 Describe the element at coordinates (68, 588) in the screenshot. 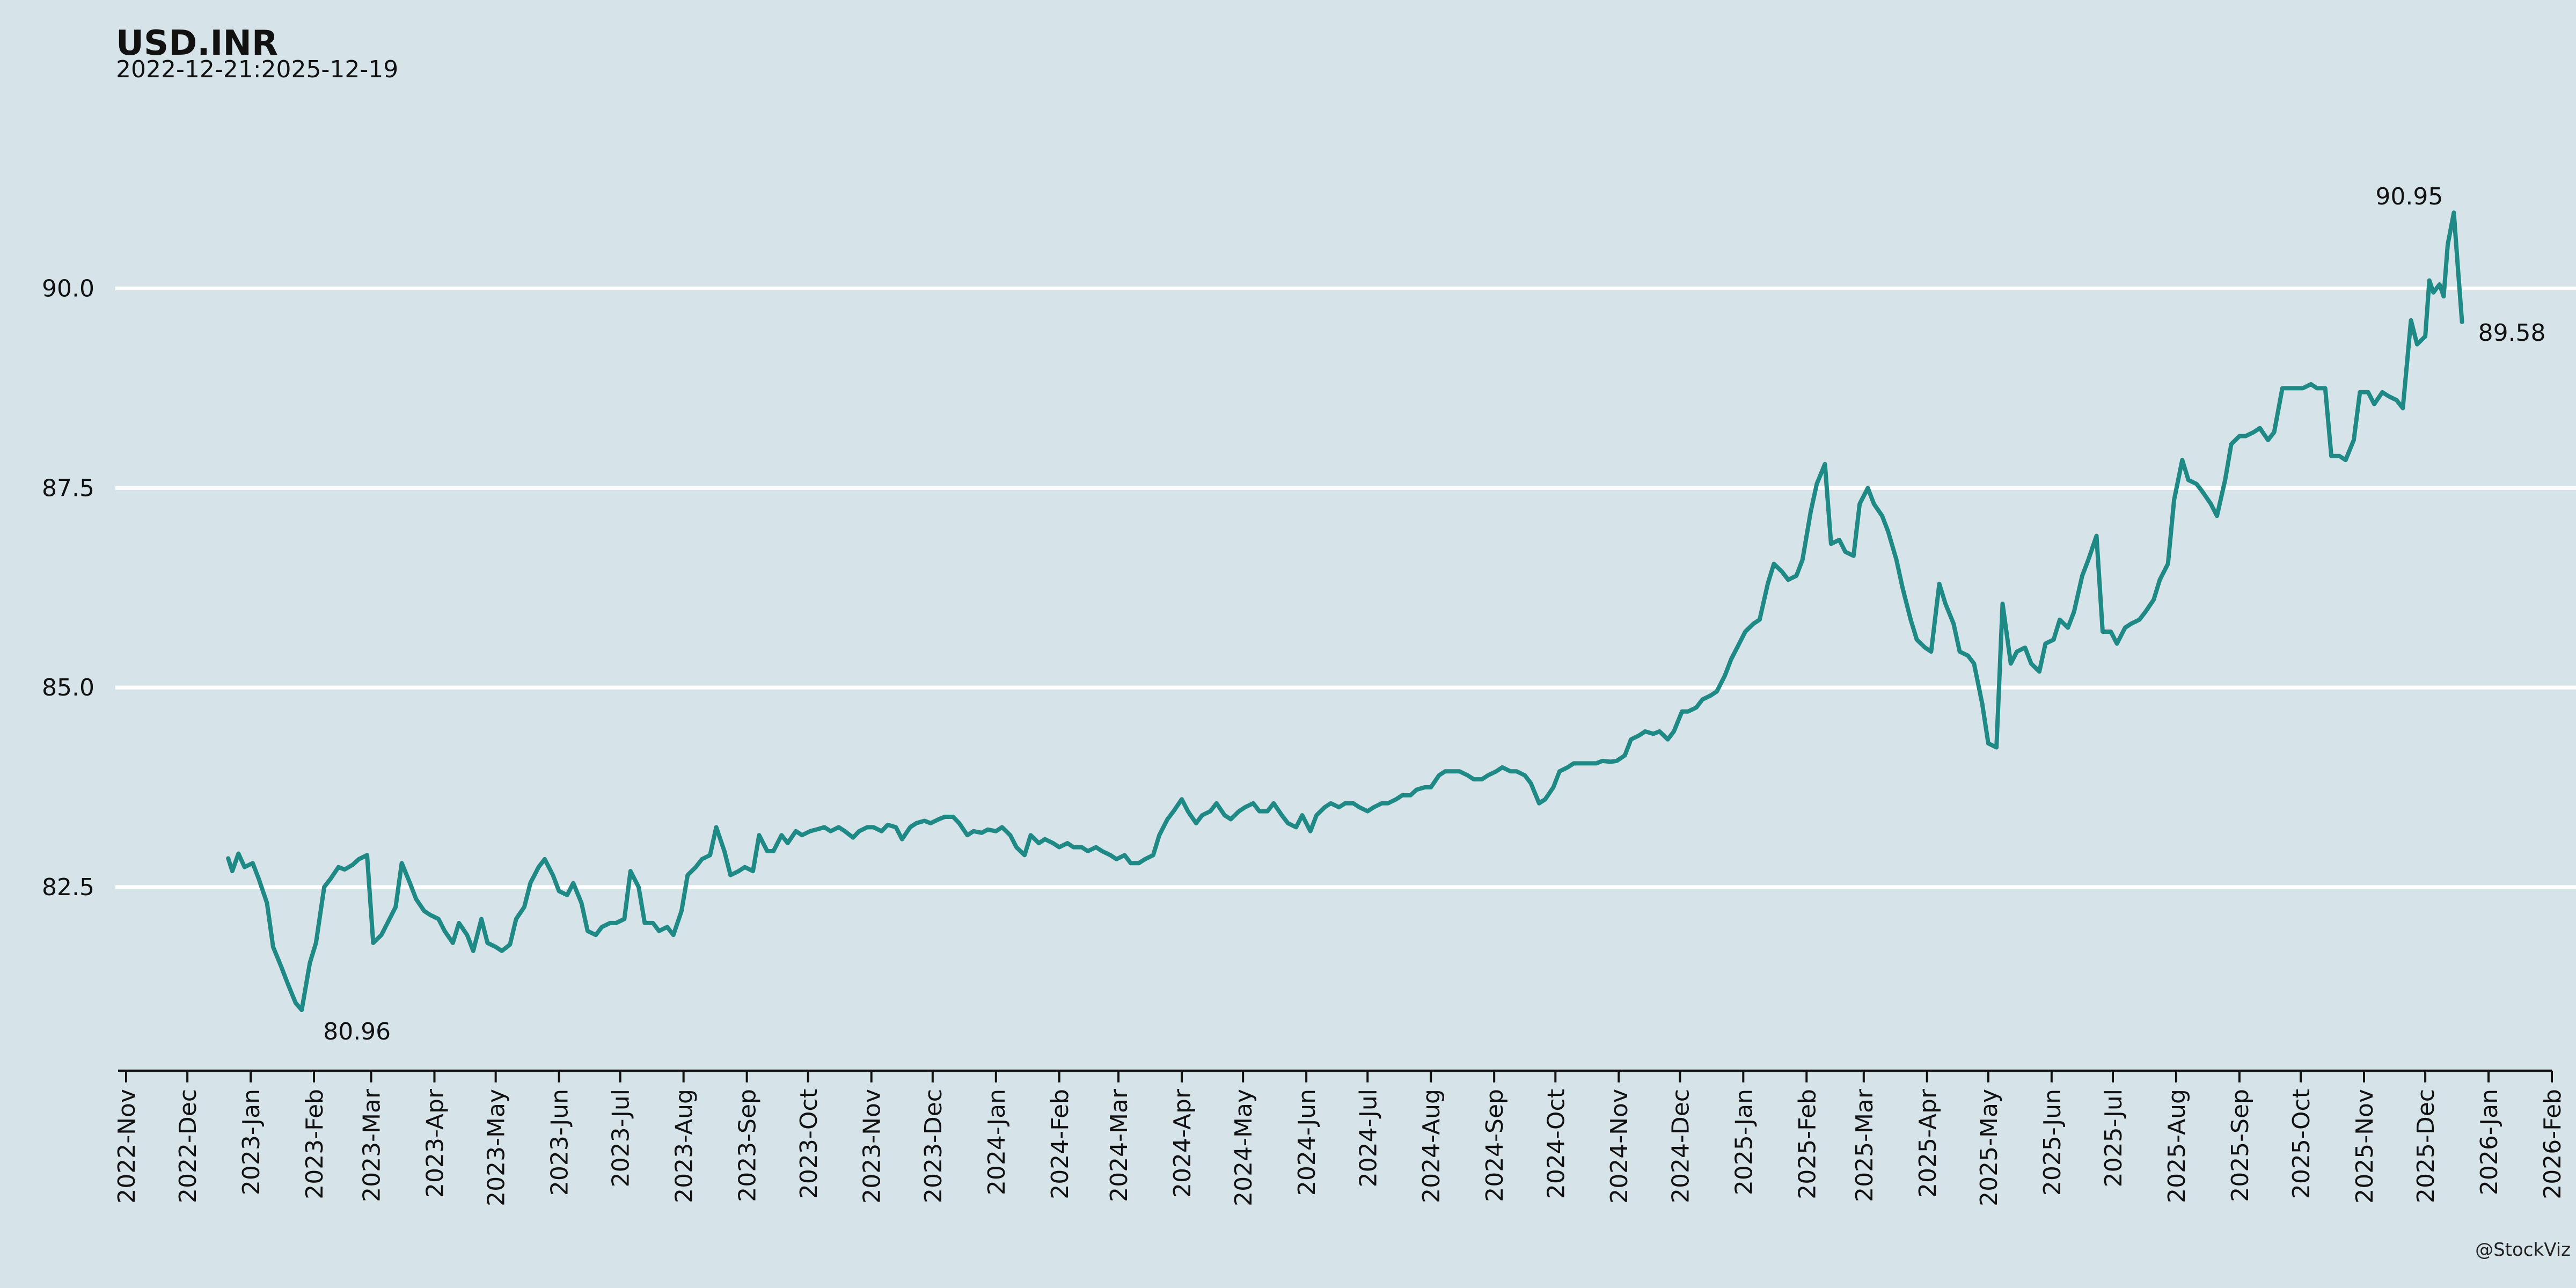

I see `y-axis: 82.5 85.0 87.5 90.0` at that location.